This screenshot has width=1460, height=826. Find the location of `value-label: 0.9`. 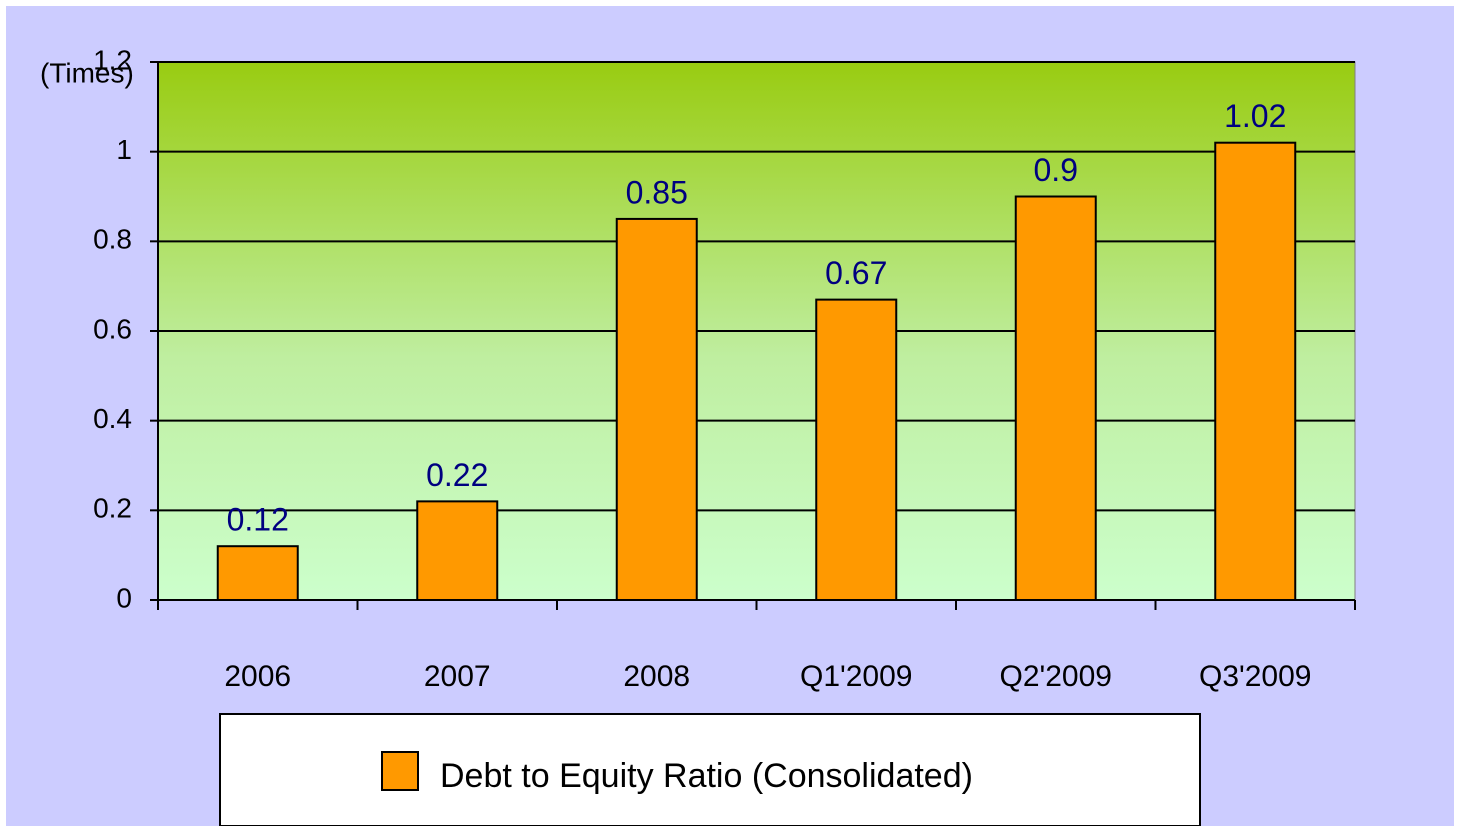

value-label: 0.9 is located at coordinates (1056, 170).